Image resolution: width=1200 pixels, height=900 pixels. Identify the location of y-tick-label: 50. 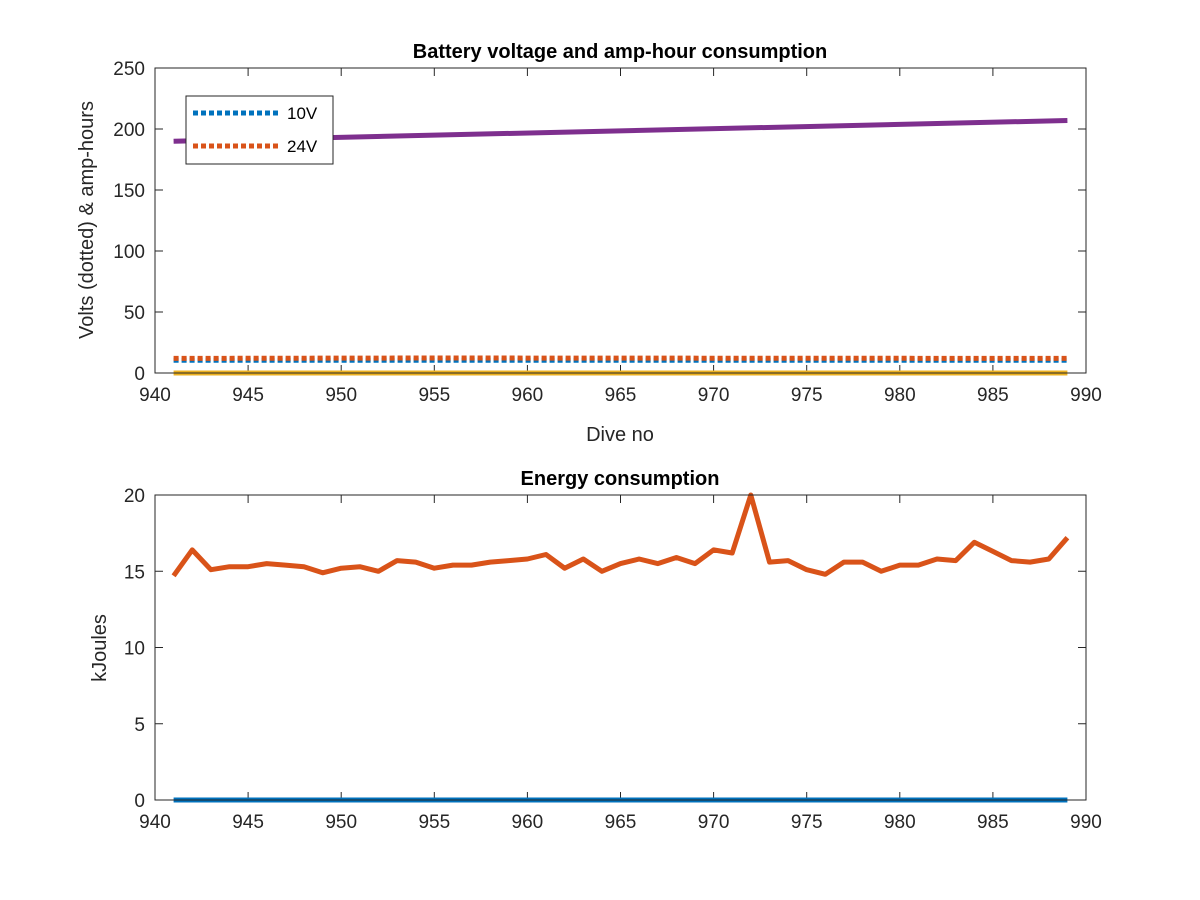
(134, 313).